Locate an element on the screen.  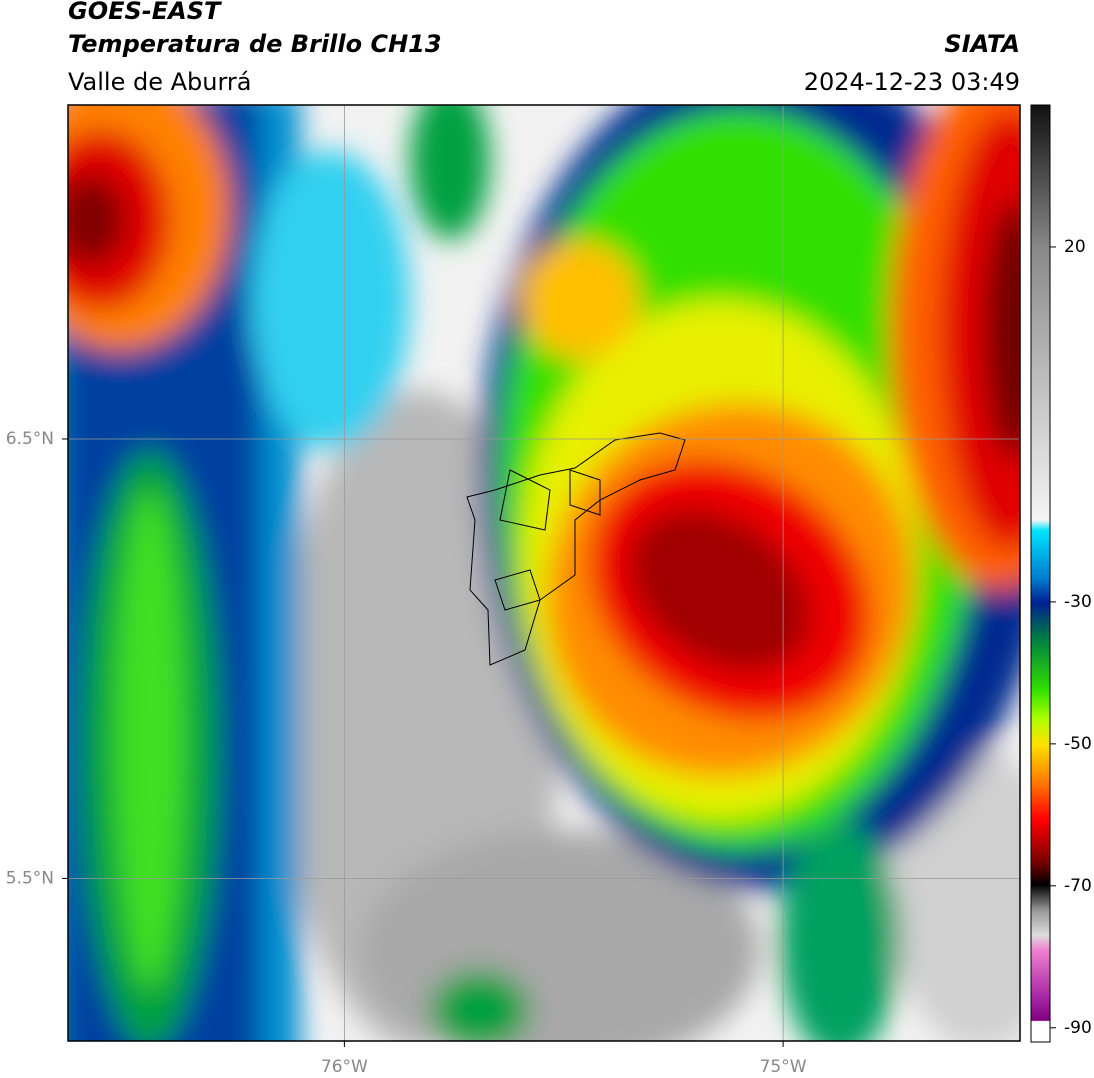
source: SIATA is located at coordinates (982, 44).